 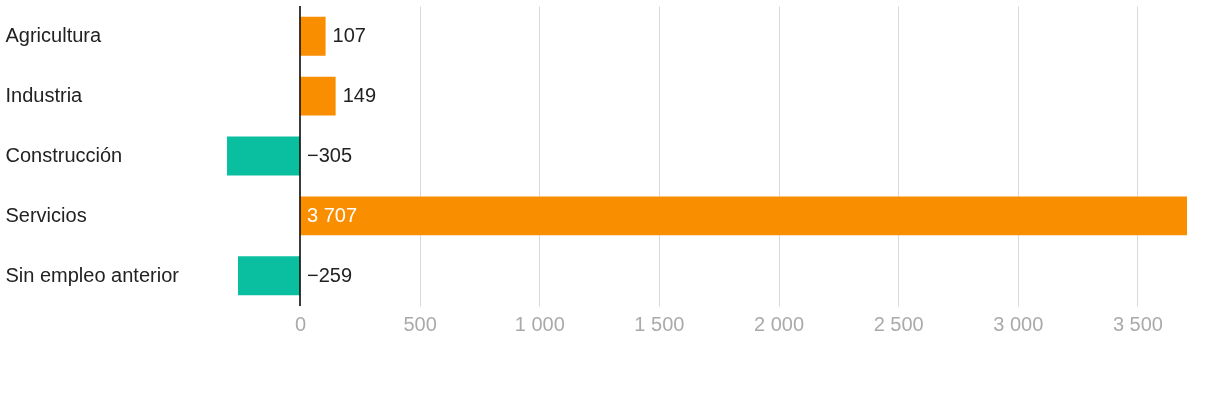 I want to click on data-label: 107, so click(x=349, y=35).